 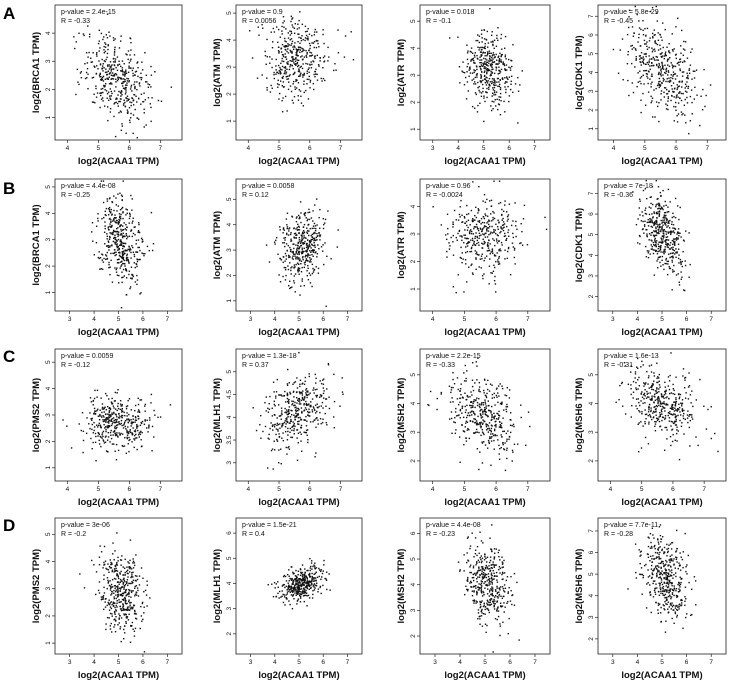 I want to click on y-tick-label: 7, so click(x=591, y=16).